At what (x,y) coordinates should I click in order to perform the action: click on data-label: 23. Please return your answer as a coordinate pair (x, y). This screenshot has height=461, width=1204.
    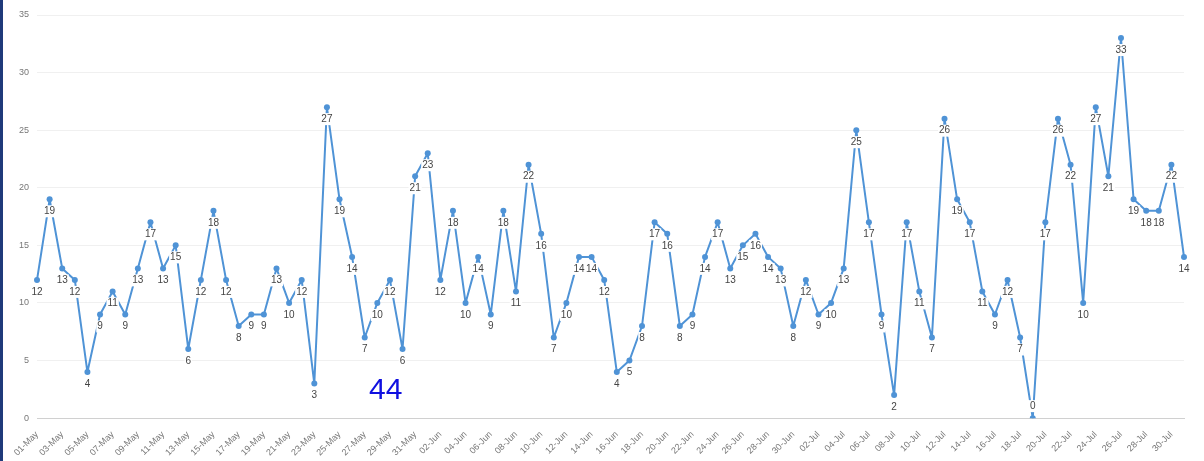
    Looking at the image, I should click on (428, 164).